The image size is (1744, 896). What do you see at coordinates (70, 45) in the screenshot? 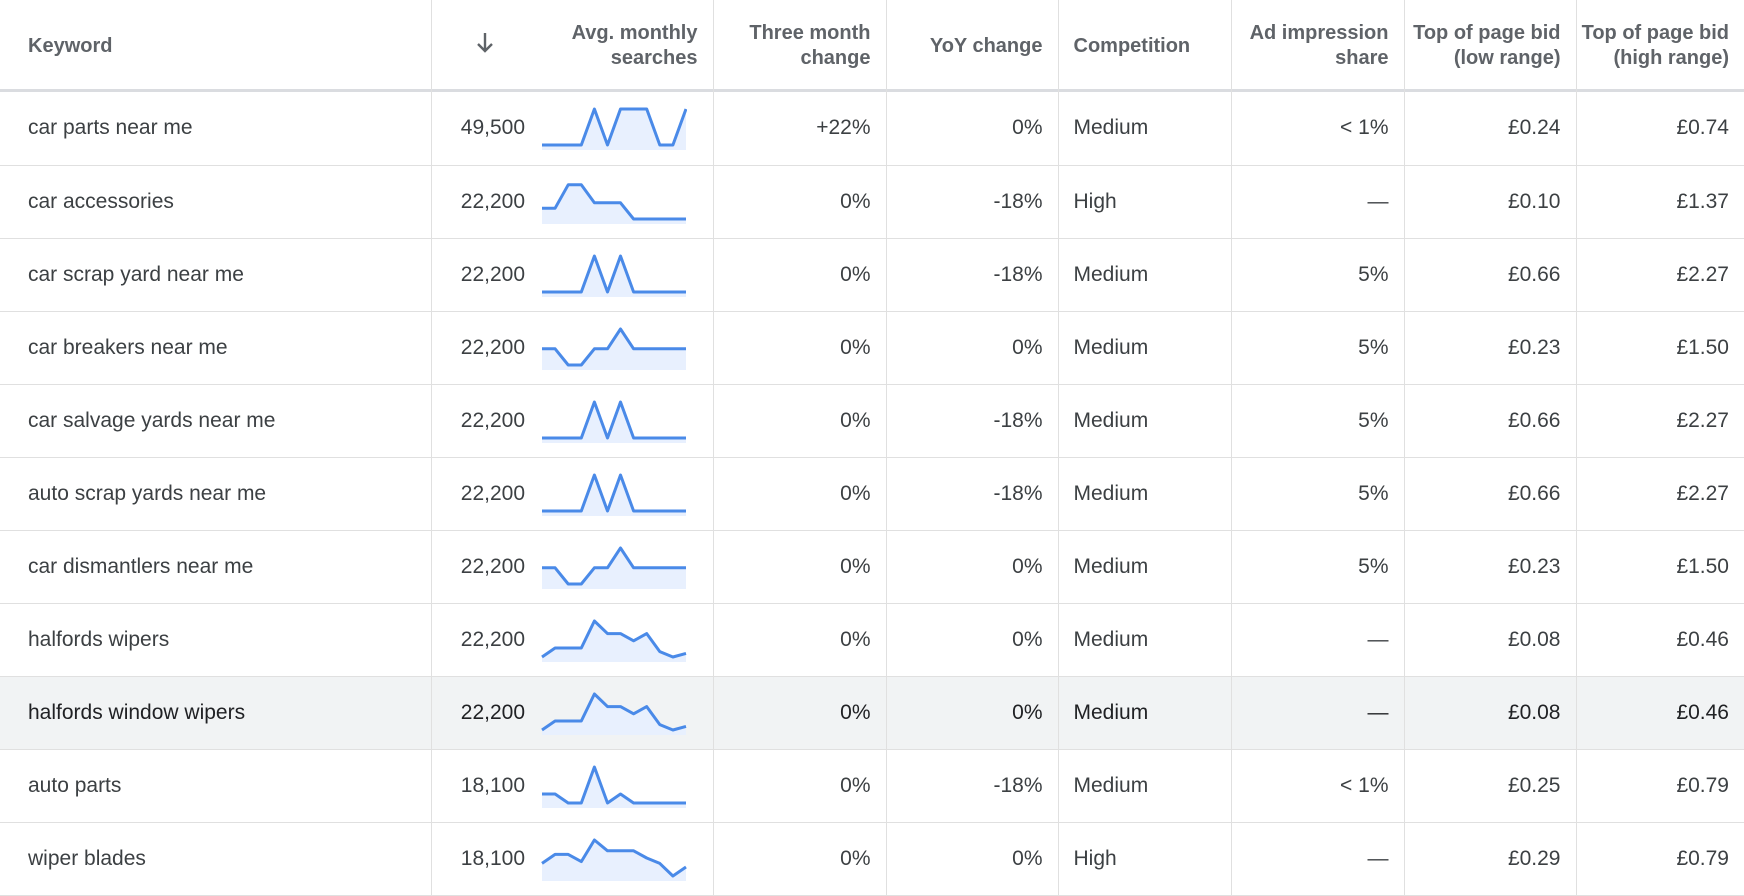
I see `column-header-keyword-label: Keyword` at bounding box center [70, 45].